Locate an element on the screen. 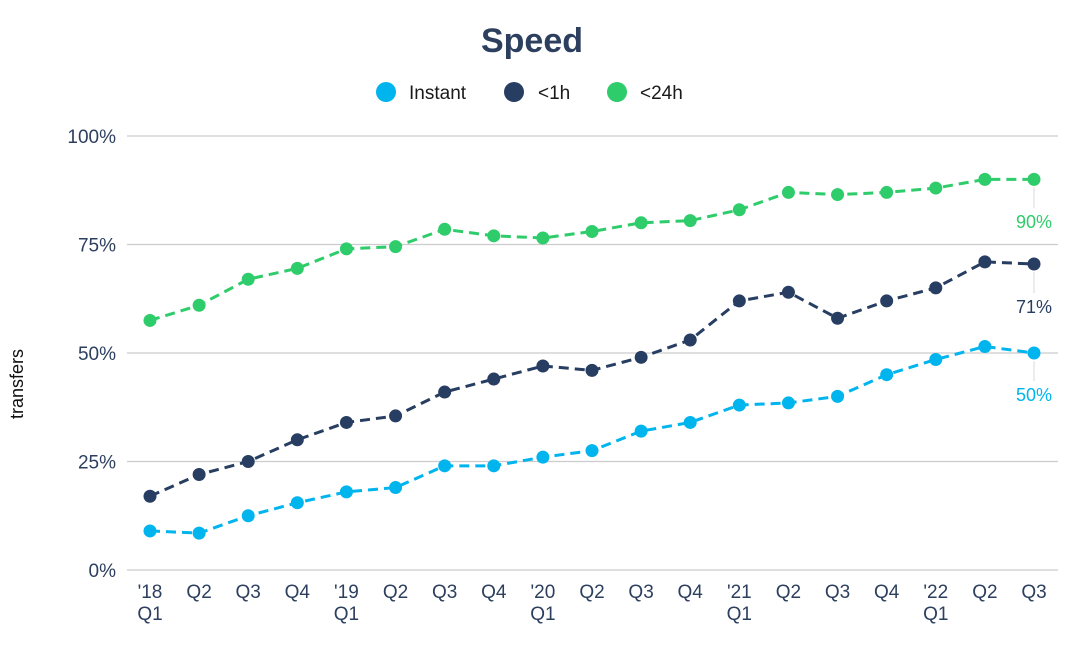 This screenshot has height=647, width=1072. y-tick-label: 25% is located at coordinates (97, 463).